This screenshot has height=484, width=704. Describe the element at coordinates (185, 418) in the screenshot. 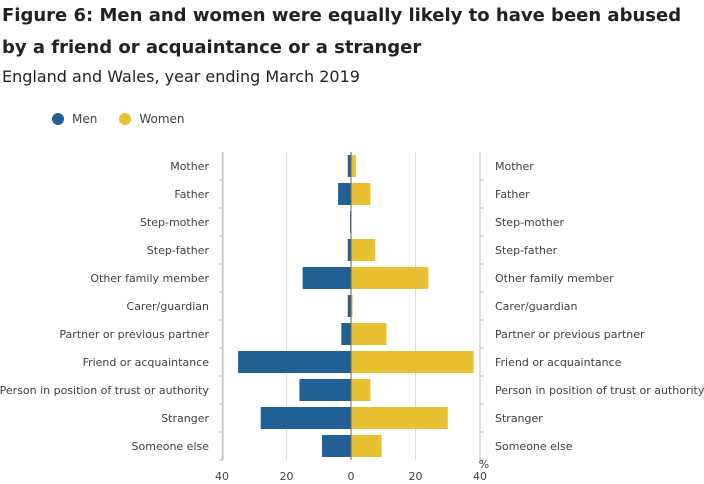

I see `category-label-left: Stranger` at that location.